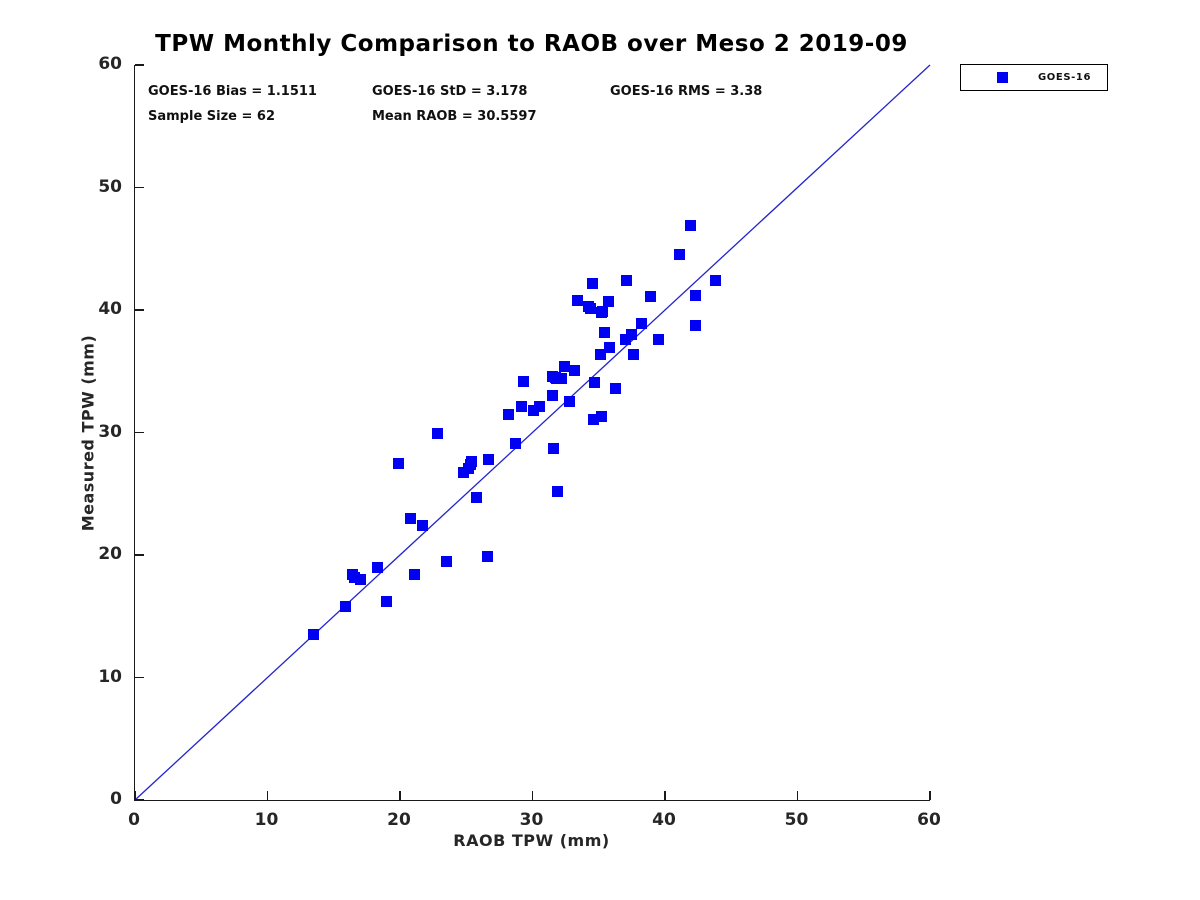 Image resolution: width=1200 pixels, height=900 pixels. Describe the element at coordinates (110, 554) in the screenshot. I see `y-tick-label: 20` at that location.